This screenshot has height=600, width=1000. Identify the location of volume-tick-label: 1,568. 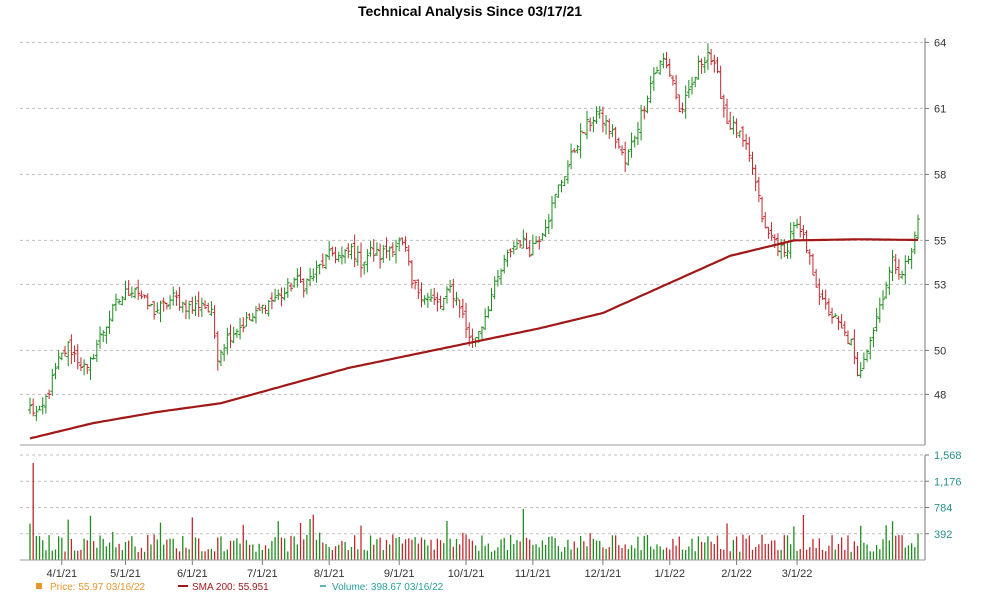
(948, 456).